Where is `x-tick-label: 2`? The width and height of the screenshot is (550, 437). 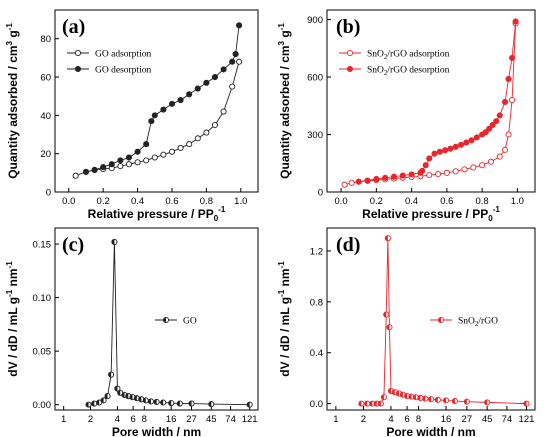
x-tick-label: 2 is located at coordinates (363, 419).